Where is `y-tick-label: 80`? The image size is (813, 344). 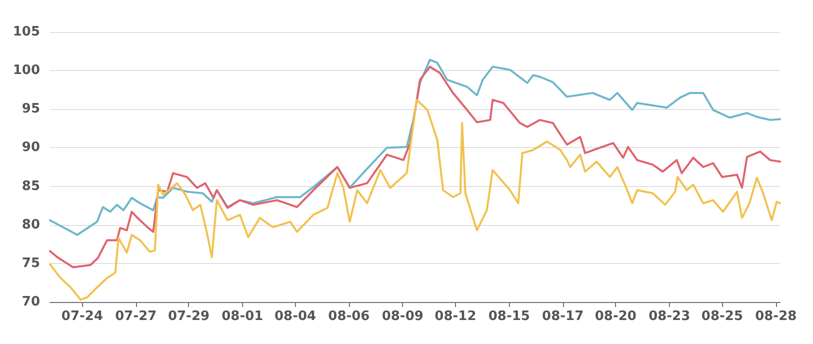 y-tick-label: 80 is located at coordinates (31, 224).